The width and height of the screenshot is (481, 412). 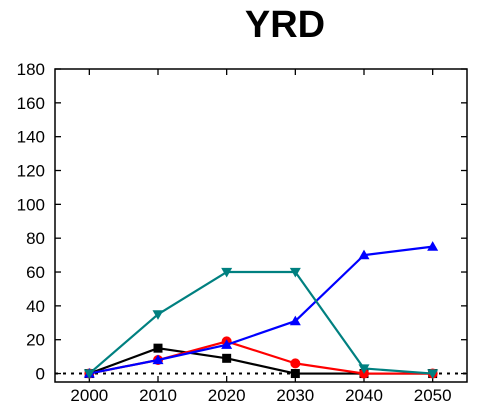 What do you see at coordinates (31, 171) in the screenshot?
I see `y-tick-label: 120` at bounding box center [31, 171].